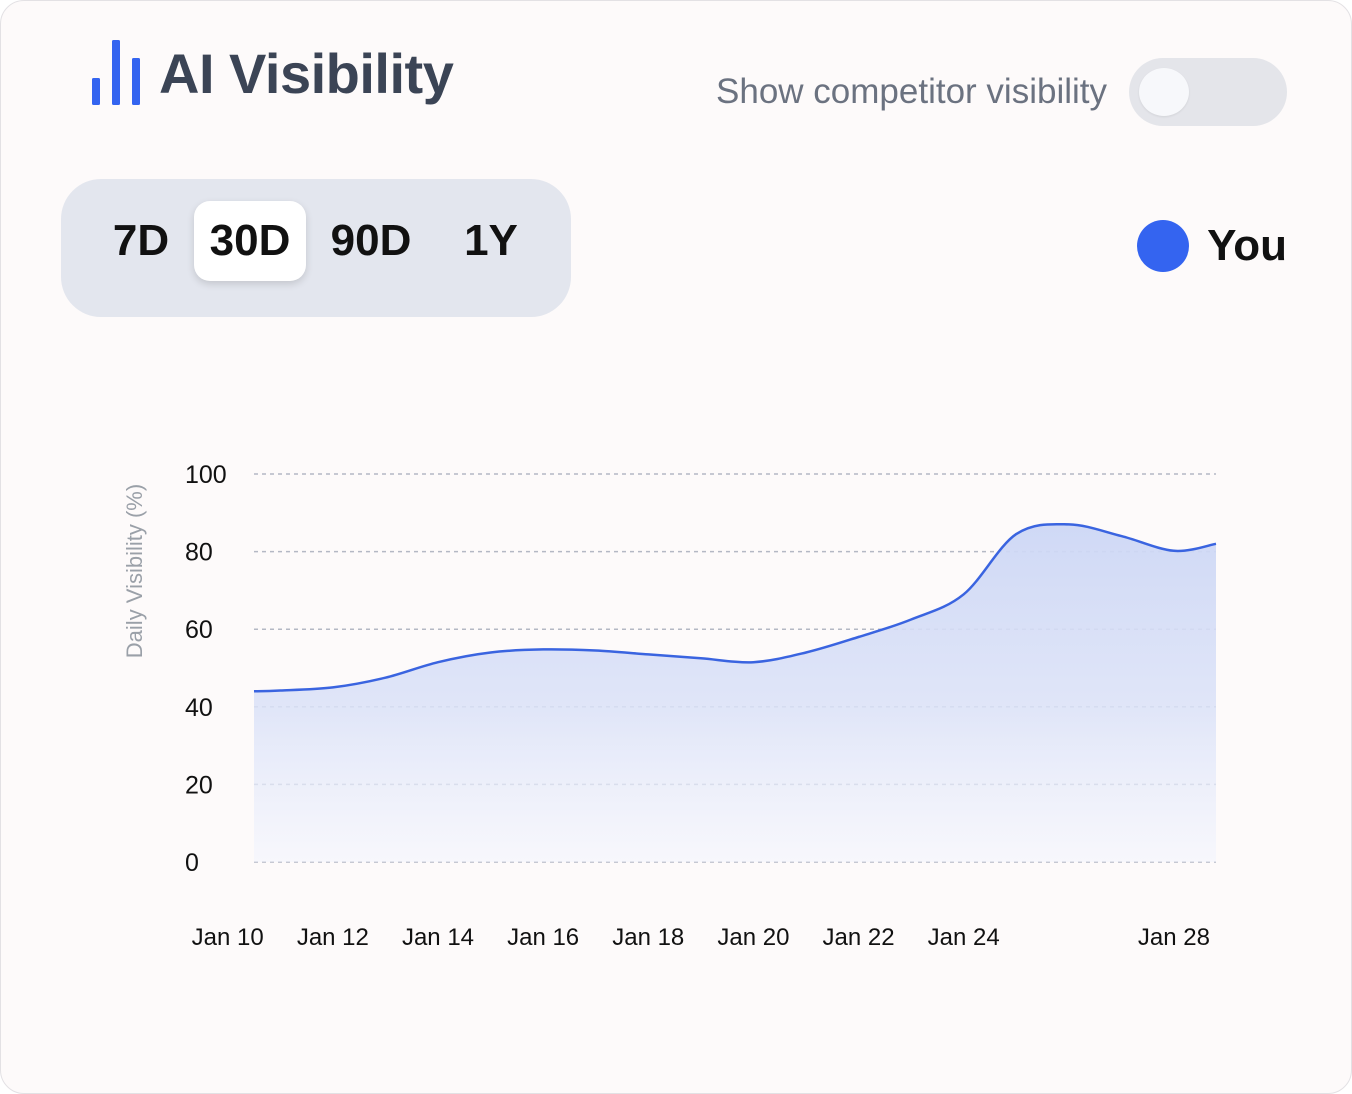 The image size is (1352, 1094). Describe the element at coordinates (1174, 937) in the screenshot. I see `x-tick-label: Jan 28` at that location.